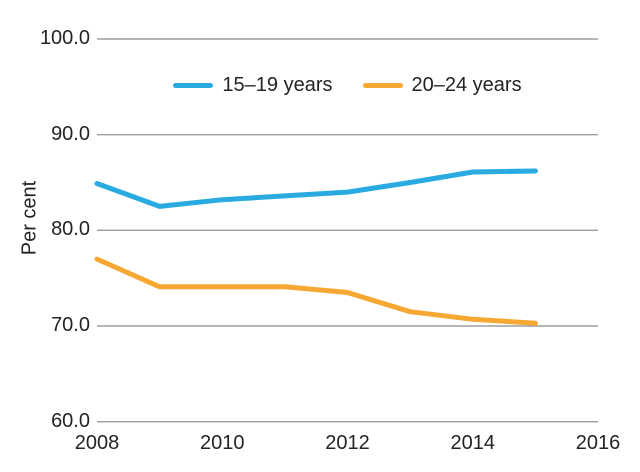 The height and width of the screenshot is (472, 640). What do you see at coordinates (466, 85) in the screenshot?
I see `legend-label: 20–24 years` at bounding box center [466, 85].